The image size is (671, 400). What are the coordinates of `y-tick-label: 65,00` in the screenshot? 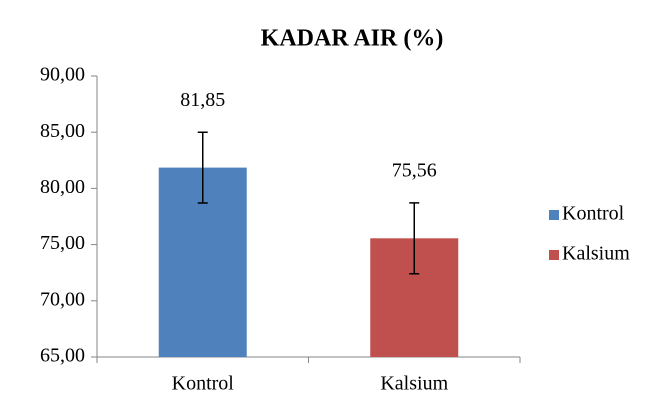 It's located at (62, 356).